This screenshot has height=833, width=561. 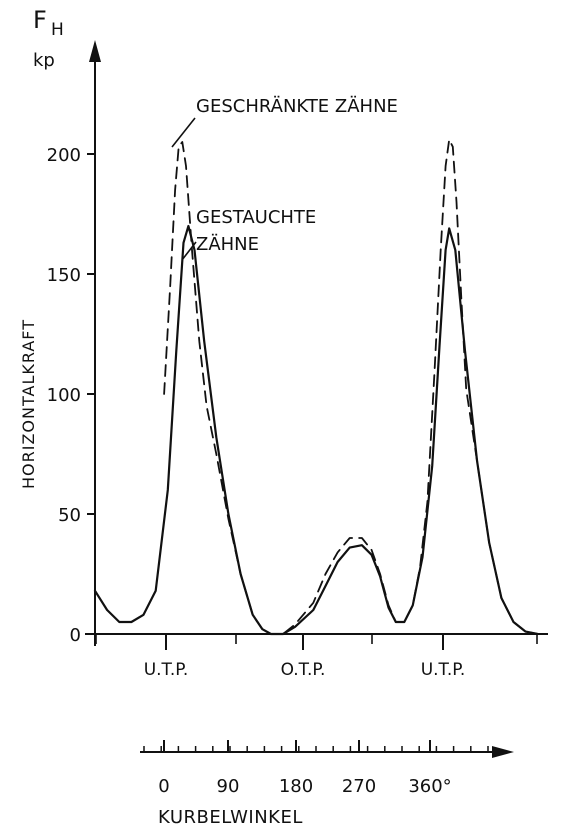 What do you see at coordinates (95, 51) in the screenshot?
I see `y-axis-arrow` at bounding box center [95, 51].